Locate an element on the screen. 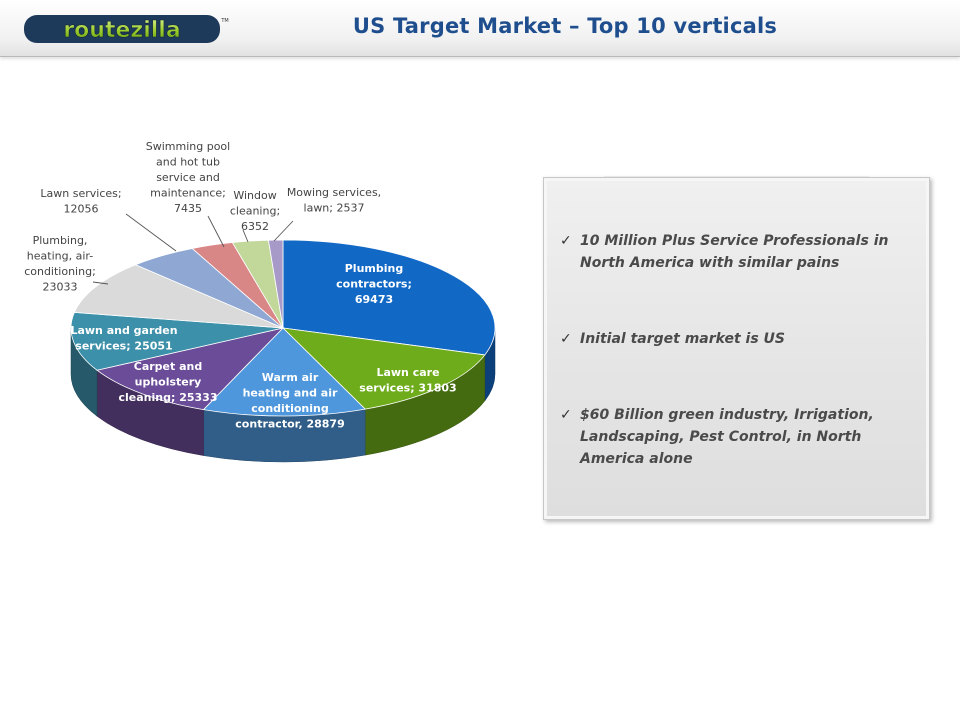 The height and width of the screenshot is (720, 960). logo-wordmark: routezilla is located at coordinates (121, 30).